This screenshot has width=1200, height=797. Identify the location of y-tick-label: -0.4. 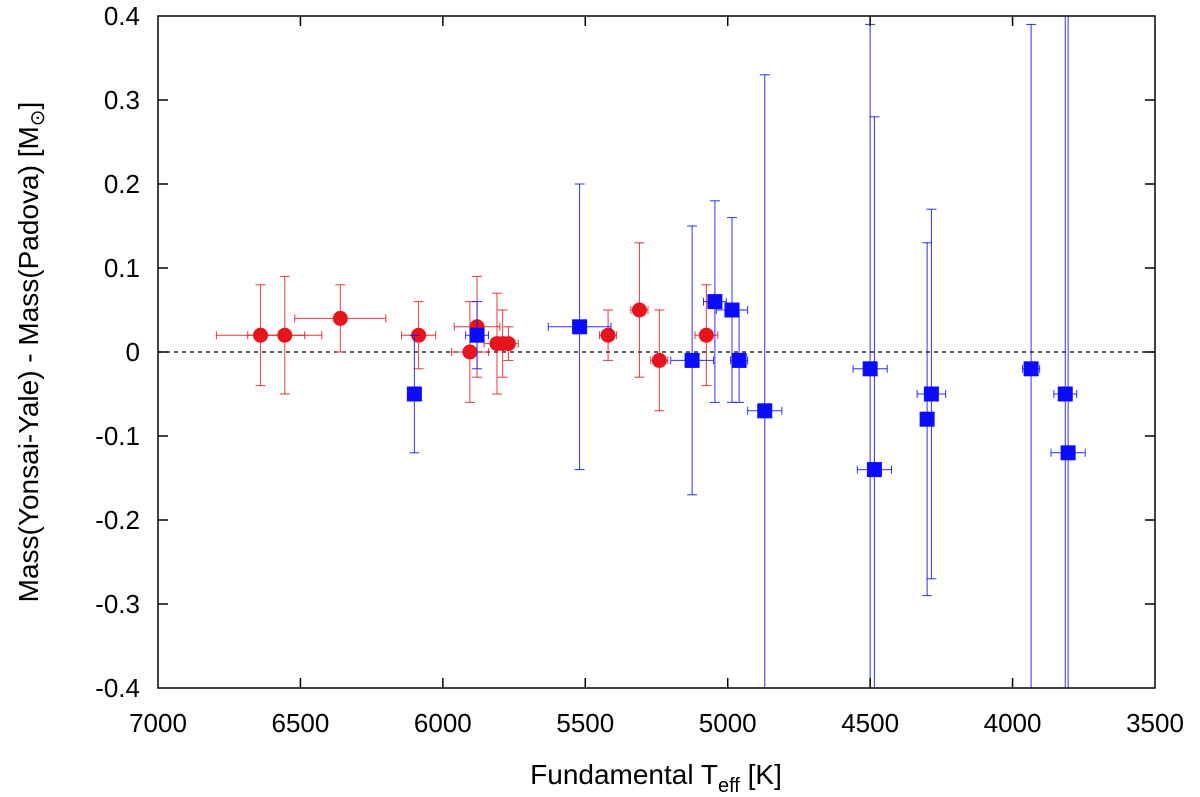
(117, 688).